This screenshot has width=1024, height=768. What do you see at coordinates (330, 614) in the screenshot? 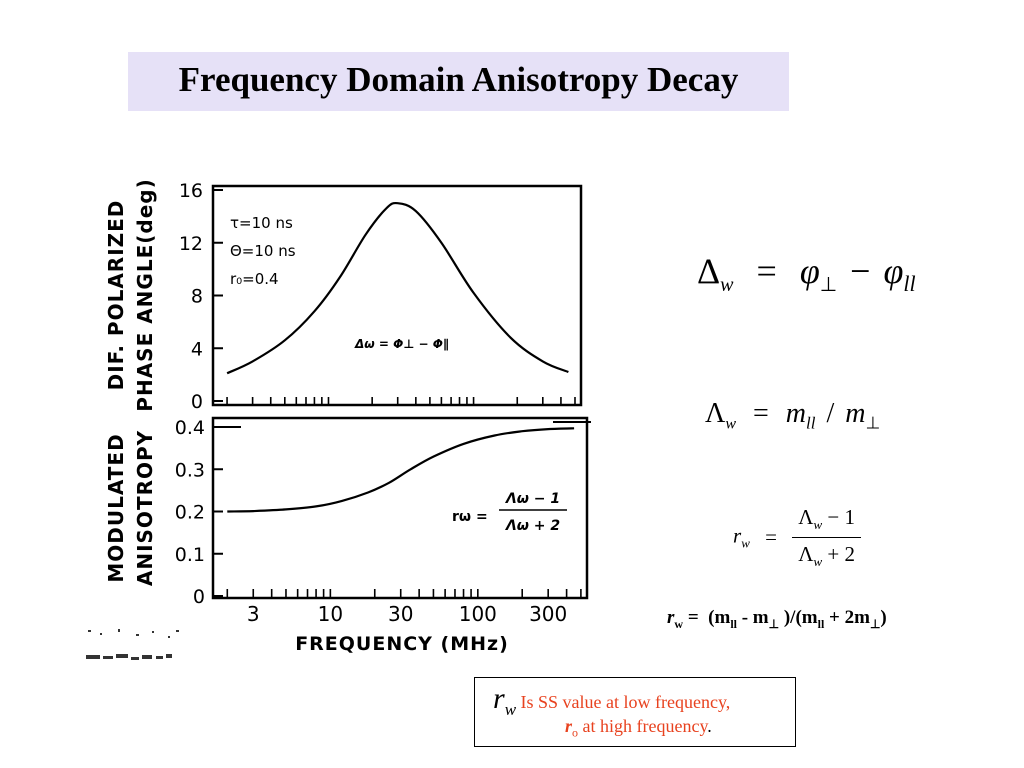
I see `xtick-label-1: 10` at bounding box center [330, 614].